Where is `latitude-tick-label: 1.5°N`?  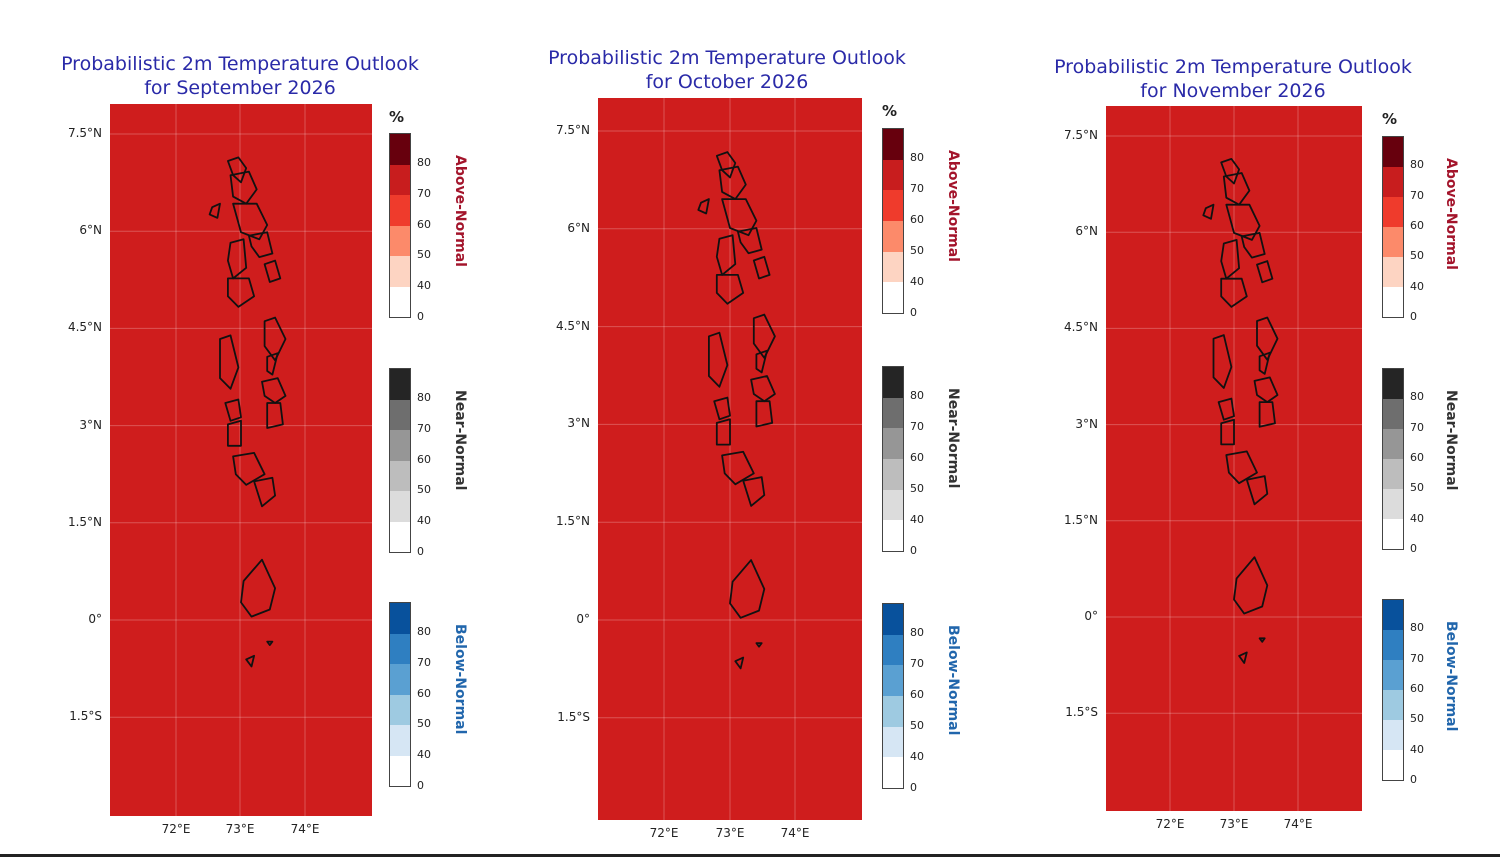 latitude-tick-label: 1.5°N is located at coordinates (572, 521).